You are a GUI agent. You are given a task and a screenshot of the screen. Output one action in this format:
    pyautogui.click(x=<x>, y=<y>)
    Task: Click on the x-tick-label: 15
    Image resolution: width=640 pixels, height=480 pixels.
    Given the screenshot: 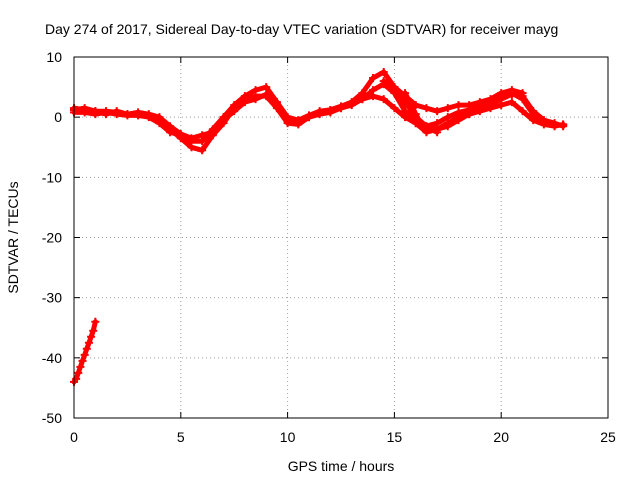 What is the action you would take?
    pyautogui.click(x=395, y=437)
    